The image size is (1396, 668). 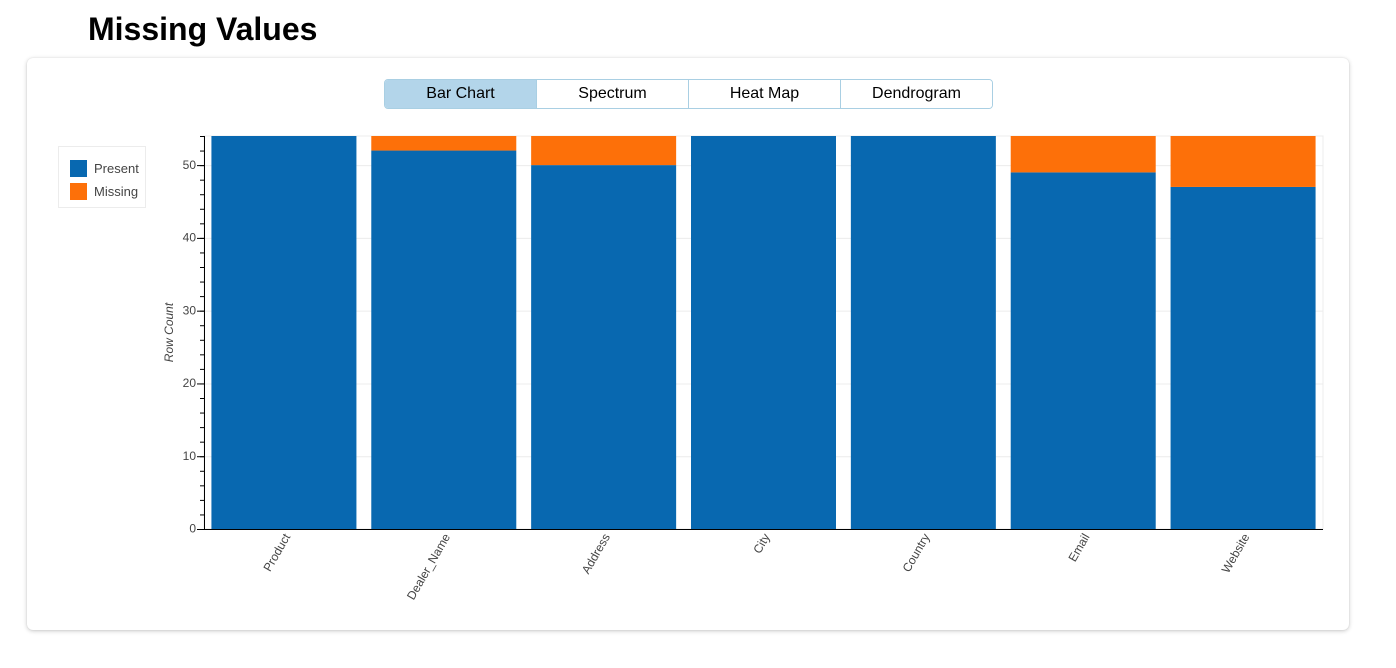 What do you see at coordinates (1083, 350) in the screenshot?
I see `bar-present-email` at bounding box center [1083, 350].